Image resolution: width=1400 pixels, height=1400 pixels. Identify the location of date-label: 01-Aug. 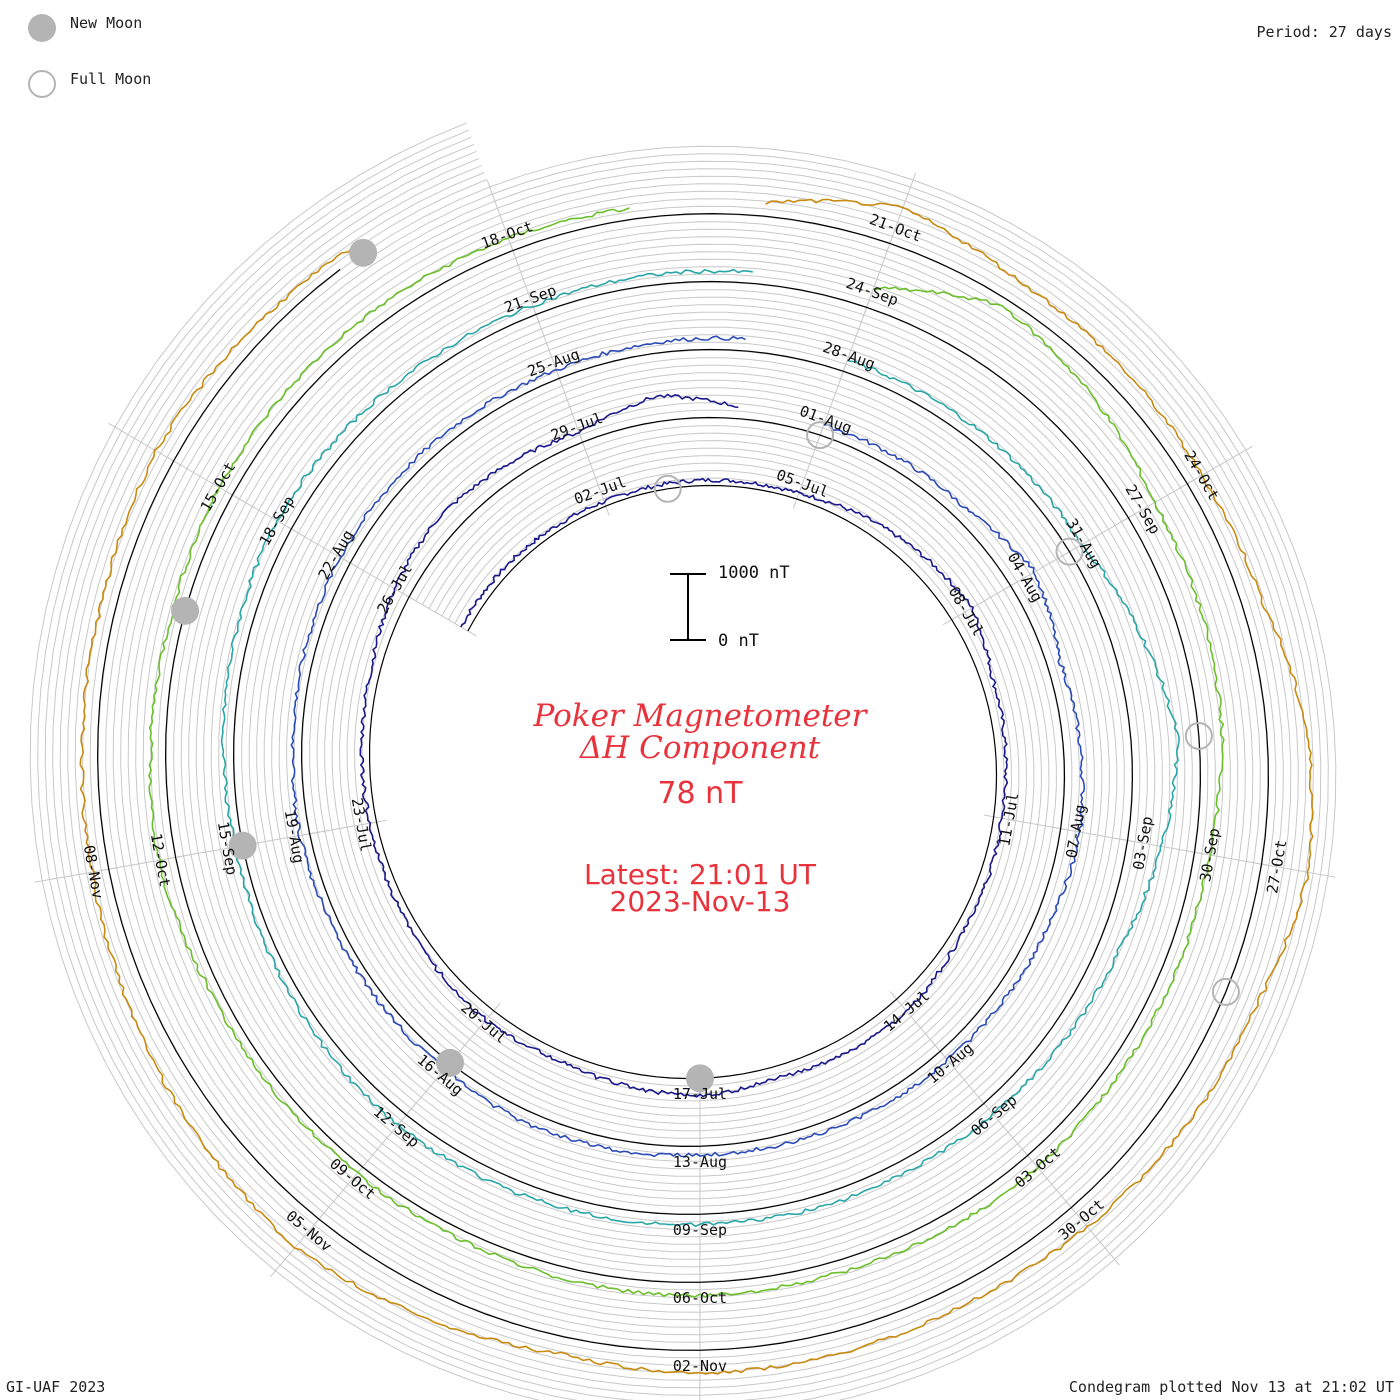
(825, 419).